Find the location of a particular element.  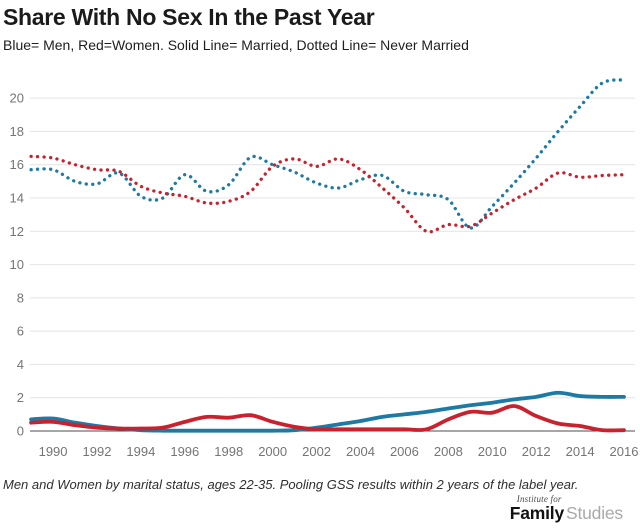

x-axis-label: 1994 is located at coordinates (140, 451).